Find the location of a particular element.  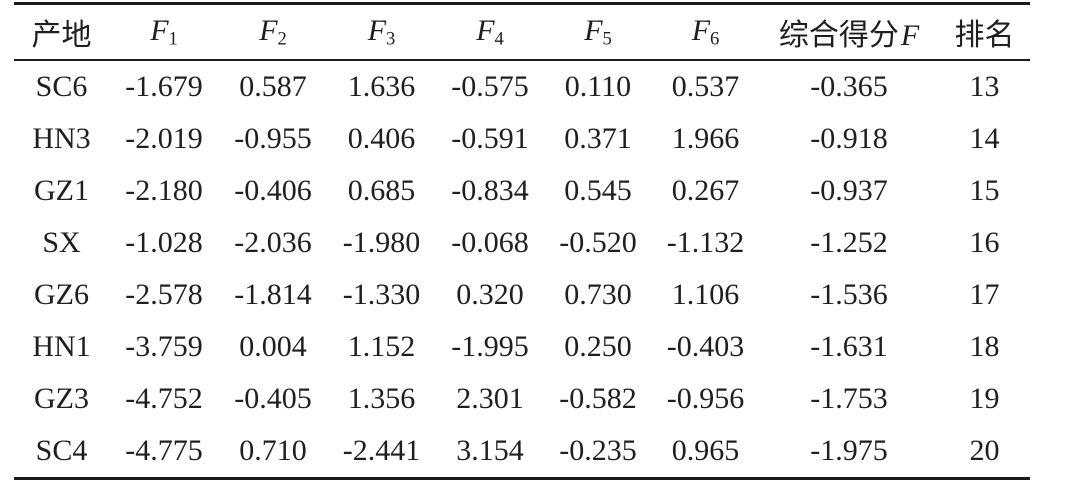

cell-rank: 15 is located at coordinates (984, 190).